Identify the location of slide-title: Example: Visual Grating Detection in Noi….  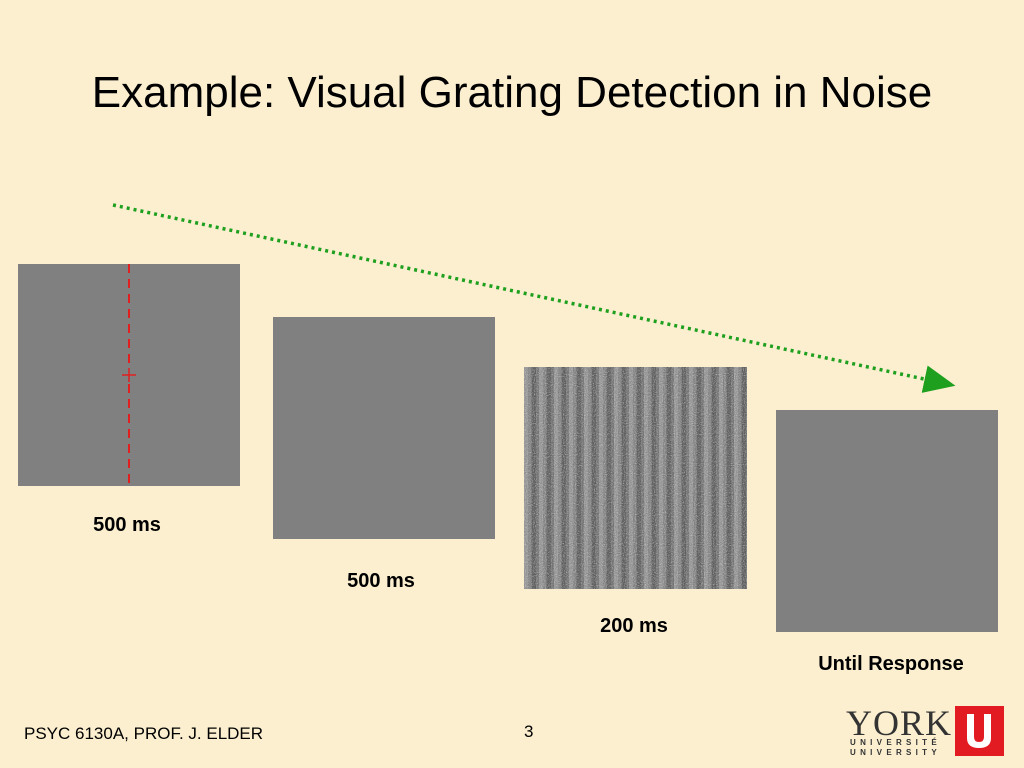
(512, 92).